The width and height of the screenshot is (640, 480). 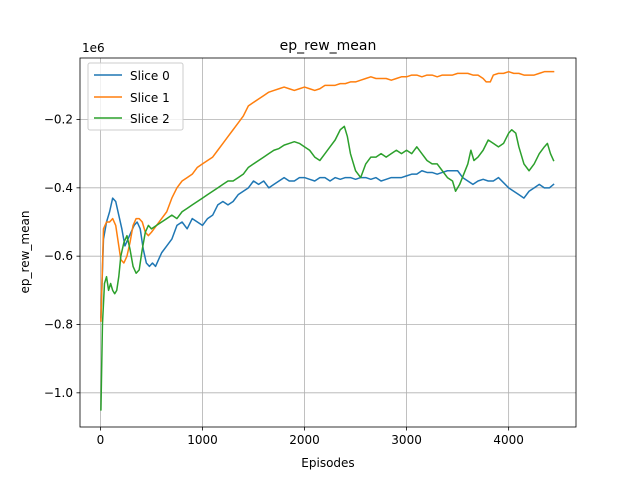 What do you see at coordinates (150, 98) in the screenshot?
I see `legend-label-slice-1: Slice 1` at bounding box center [150, 98].